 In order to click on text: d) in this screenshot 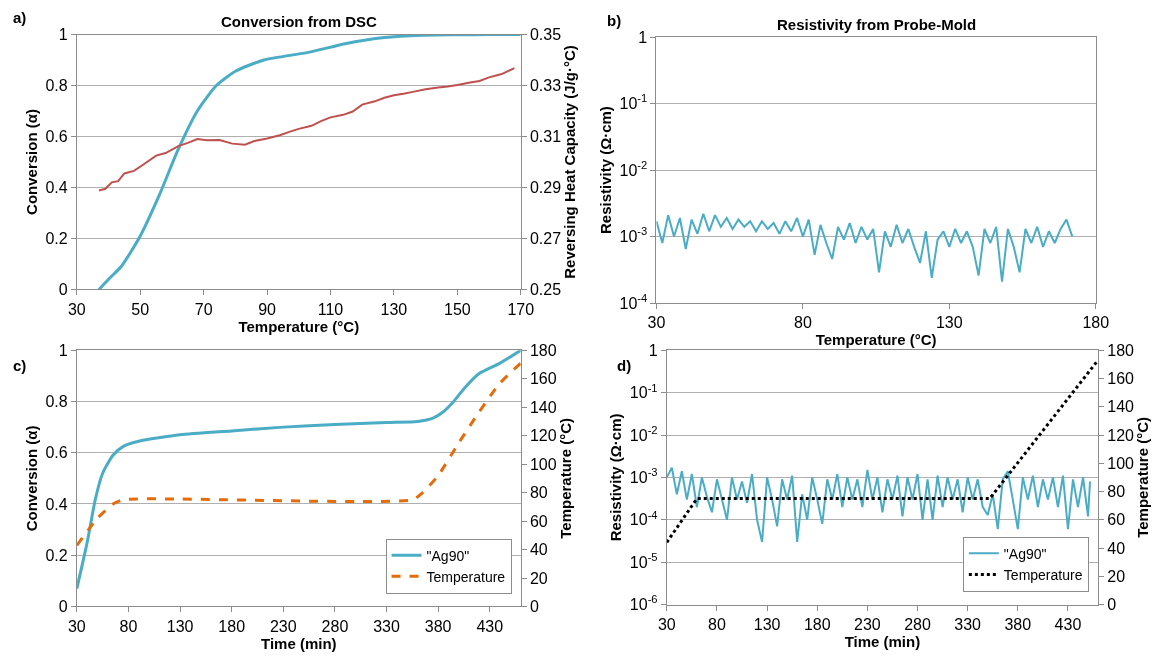, I will do `click(624, 365)`.